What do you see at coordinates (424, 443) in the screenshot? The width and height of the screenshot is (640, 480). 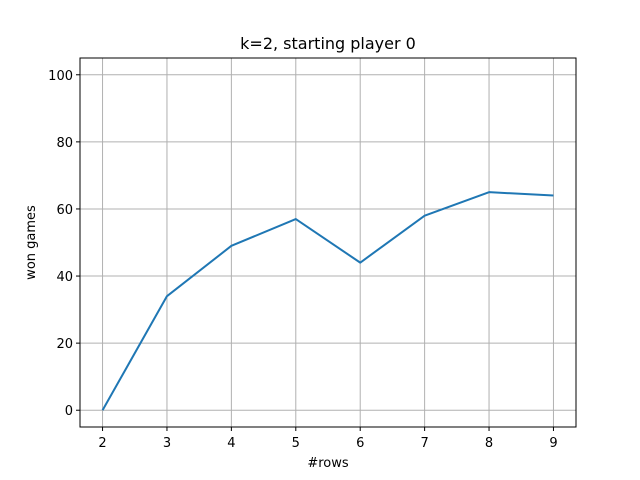 I see `x-tick-label: 7` at bounding box center [424, 443].